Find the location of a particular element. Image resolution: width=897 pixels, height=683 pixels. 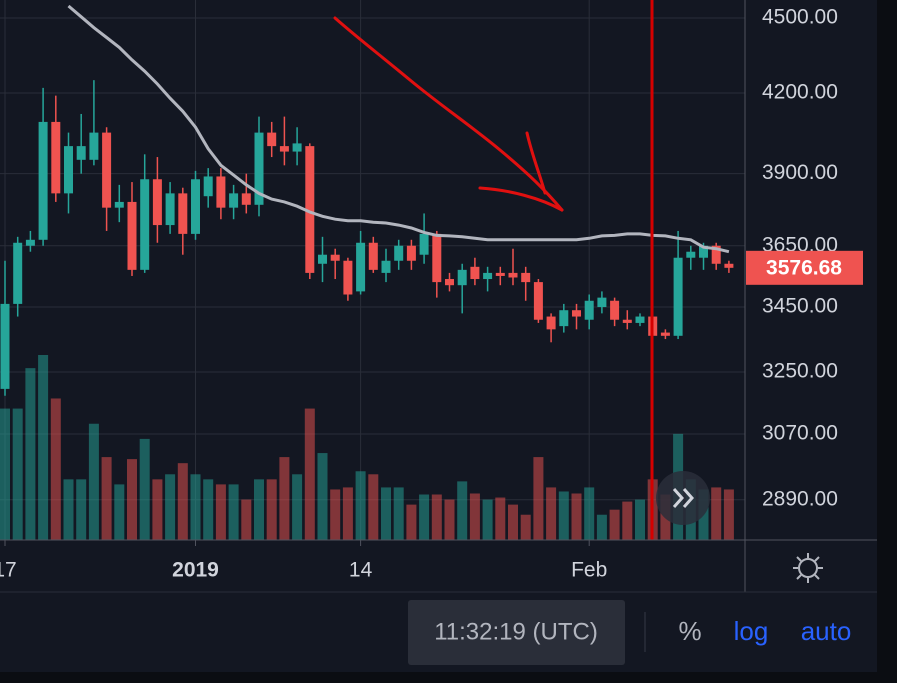

y-tick-label: 3250.00 is located at coordinates (800, 371).